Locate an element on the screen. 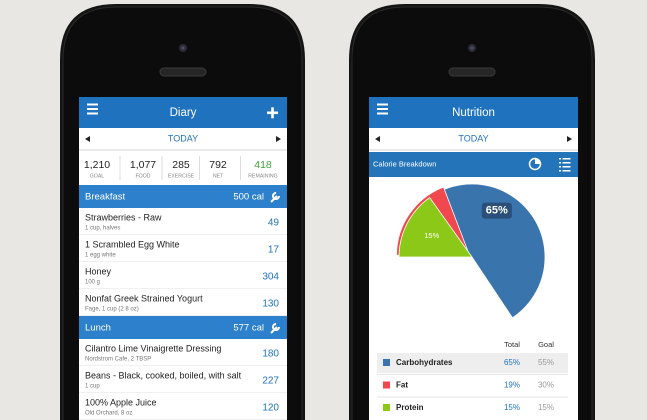  food-name: Honey is located at coordinates (98, 271).